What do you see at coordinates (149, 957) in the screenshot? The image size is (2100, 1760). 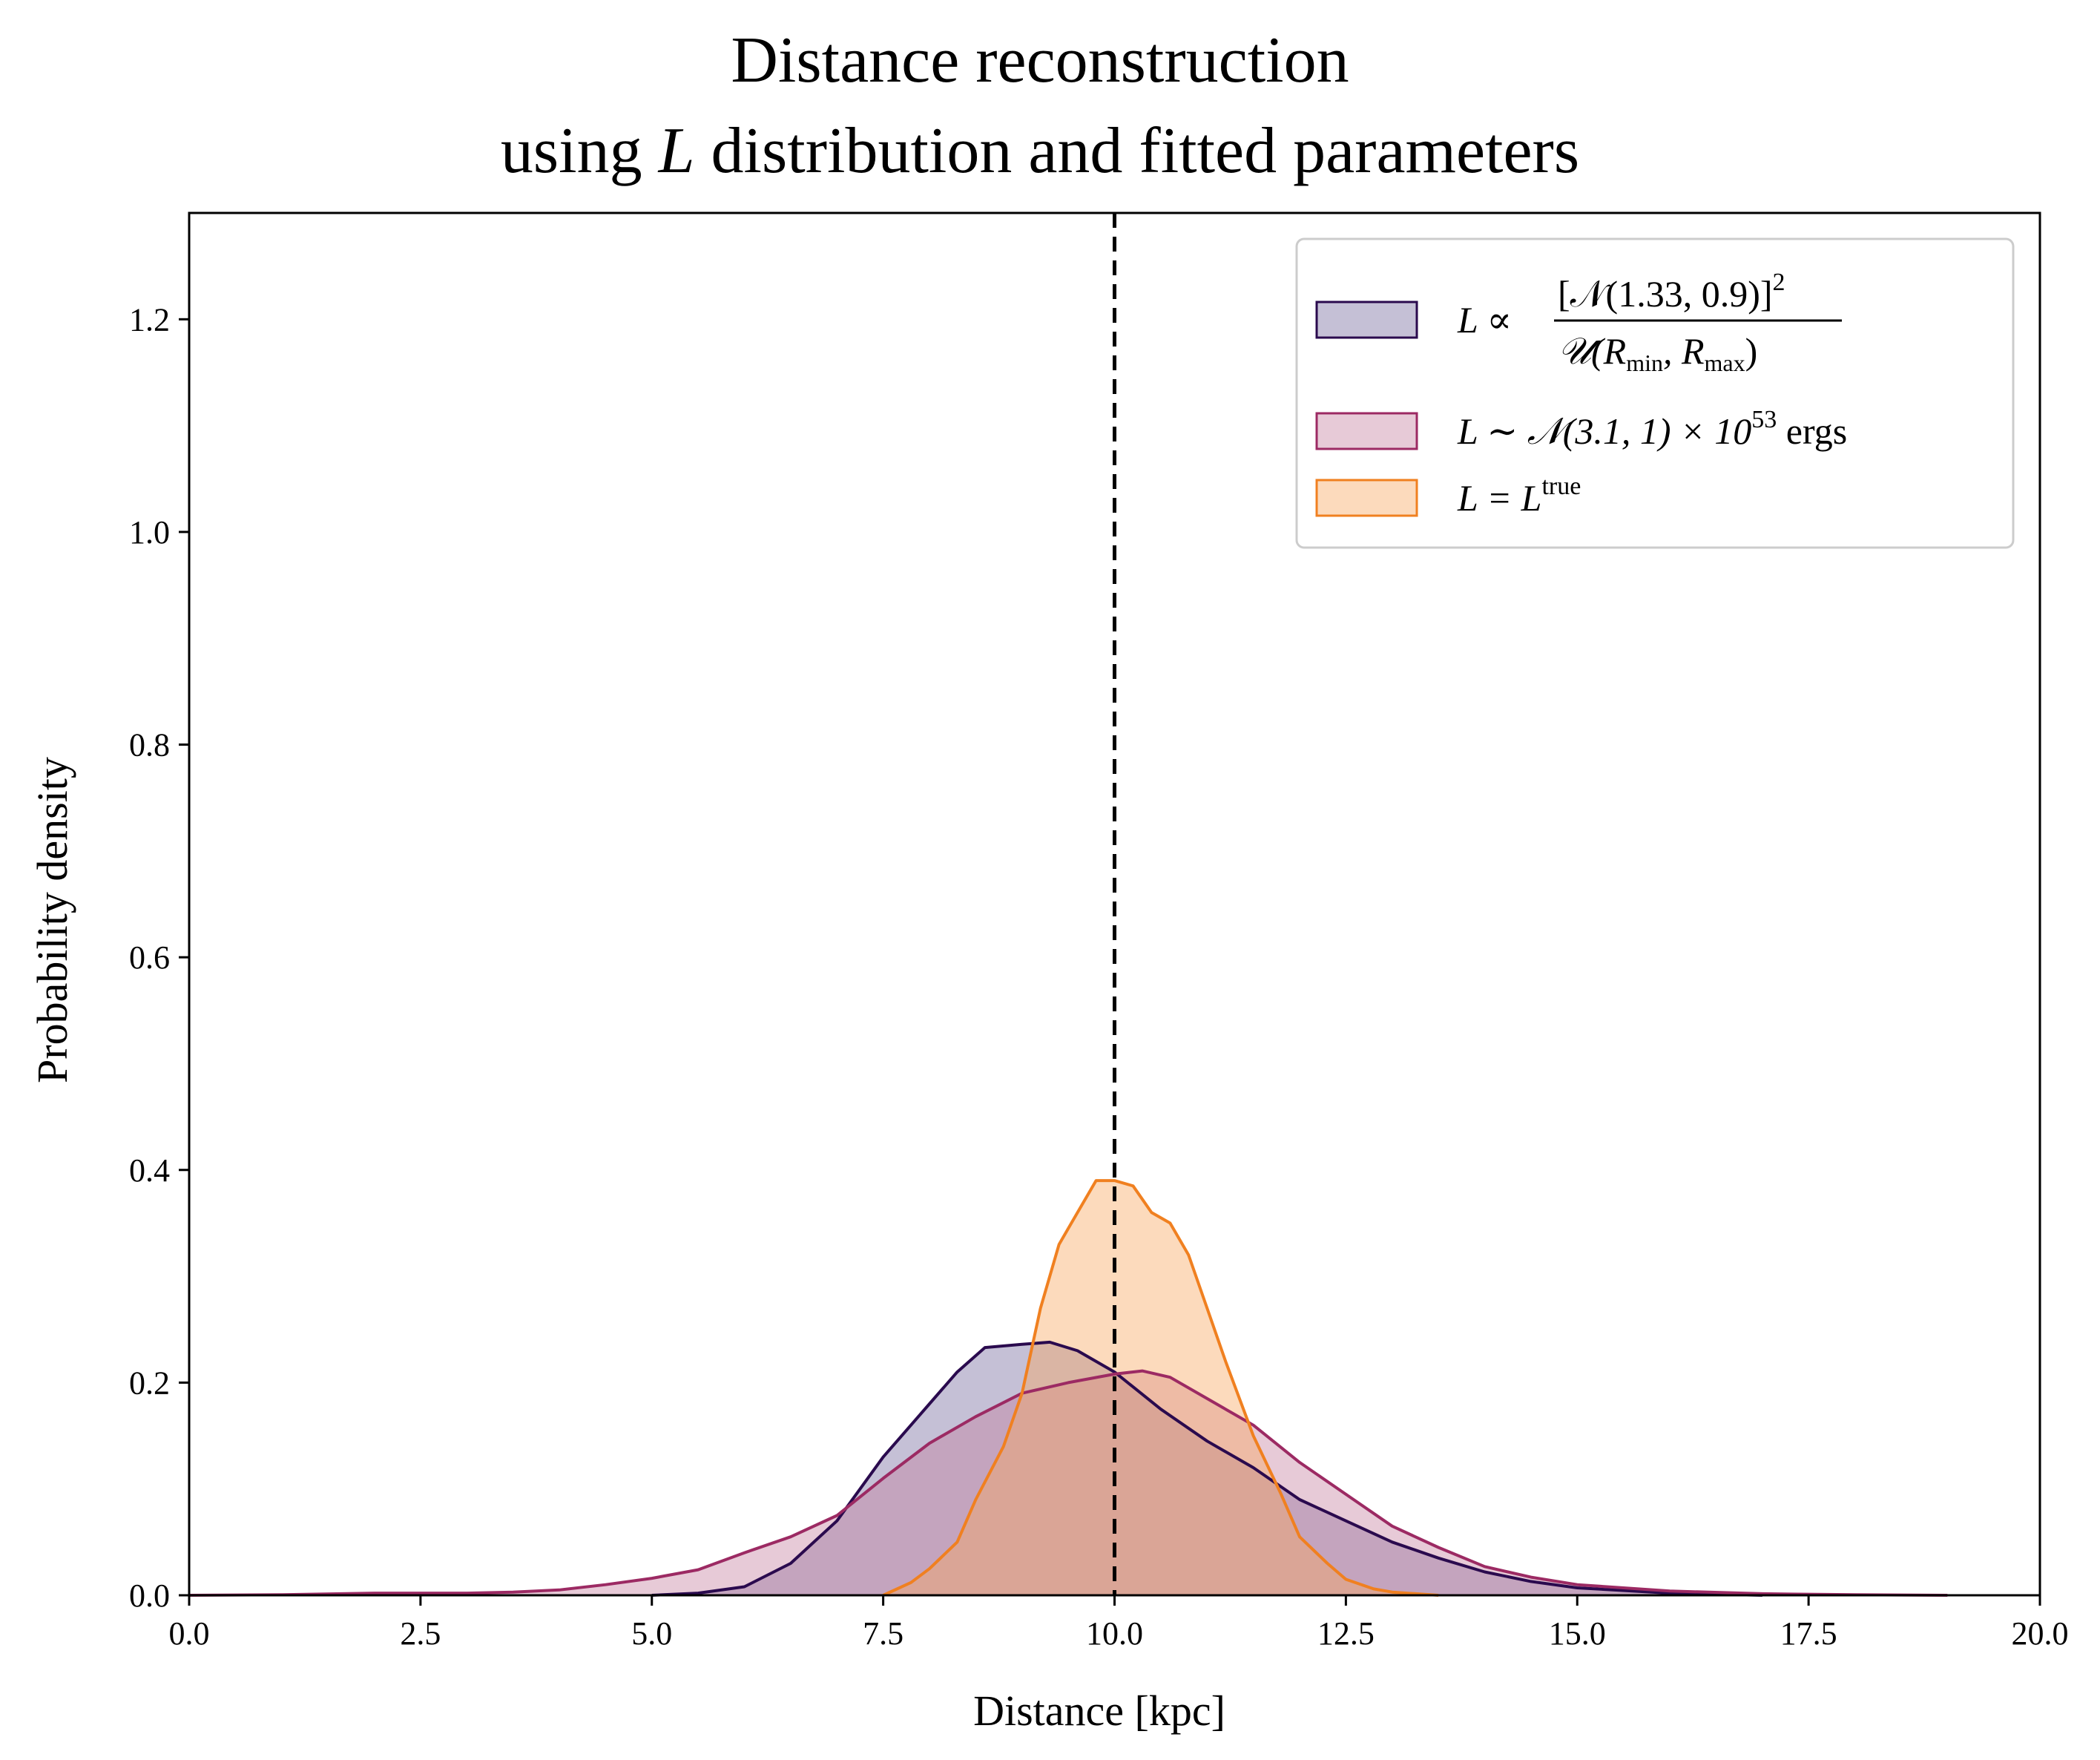 I see `y-tick-label: 0.6` at bounding box center [149, 957].